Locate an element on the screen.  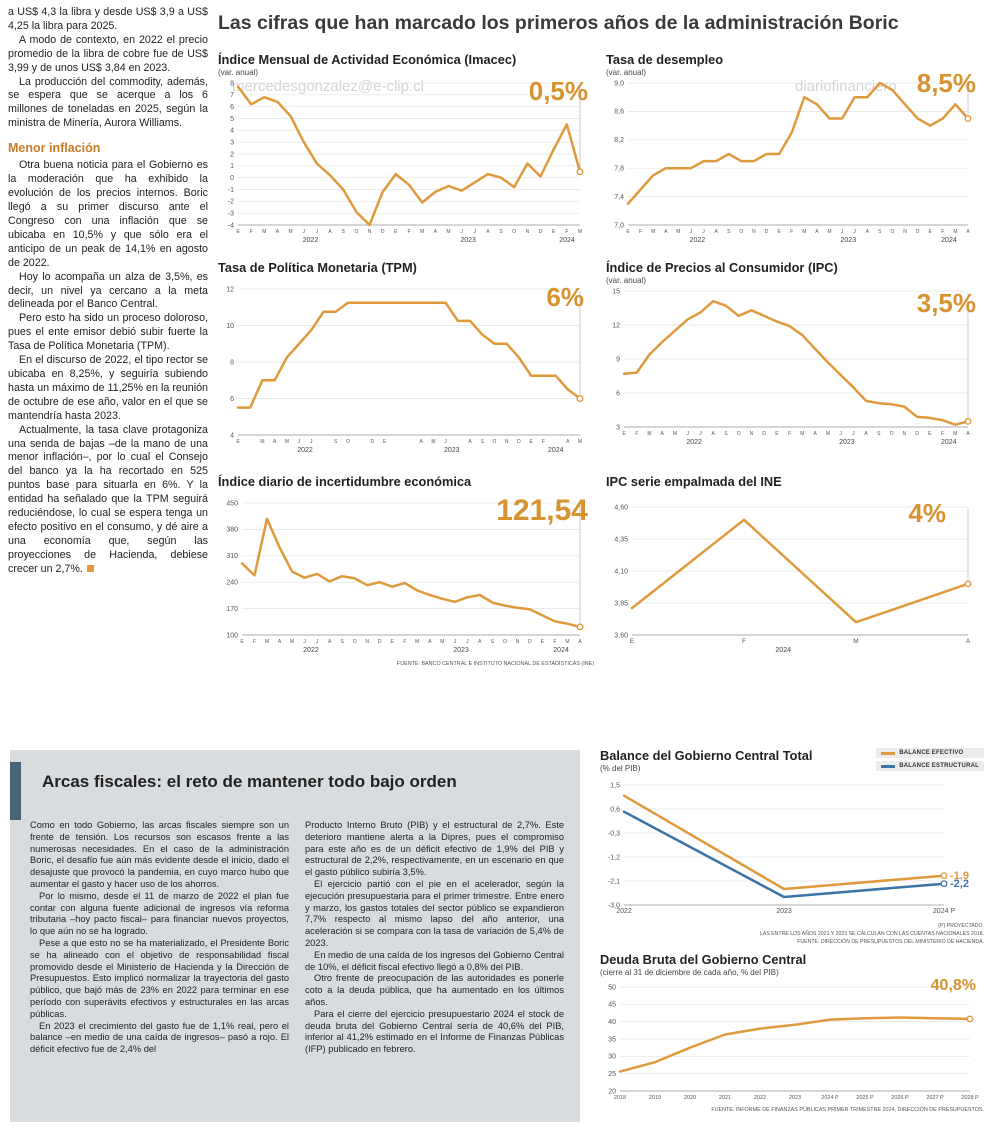
svg-text: 15 is located at coordinates (616, 291).